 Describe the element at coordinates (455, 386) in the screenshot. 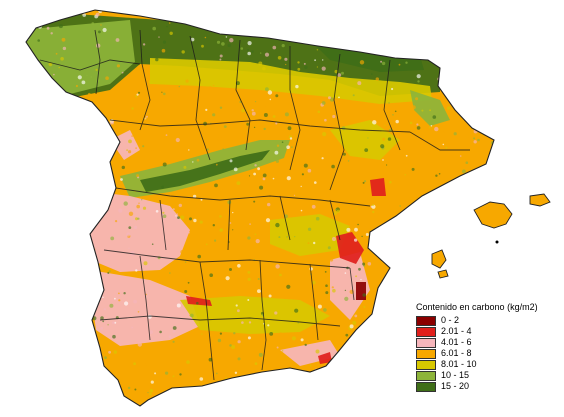

I see `legend-label: 15 - 20` at that location.